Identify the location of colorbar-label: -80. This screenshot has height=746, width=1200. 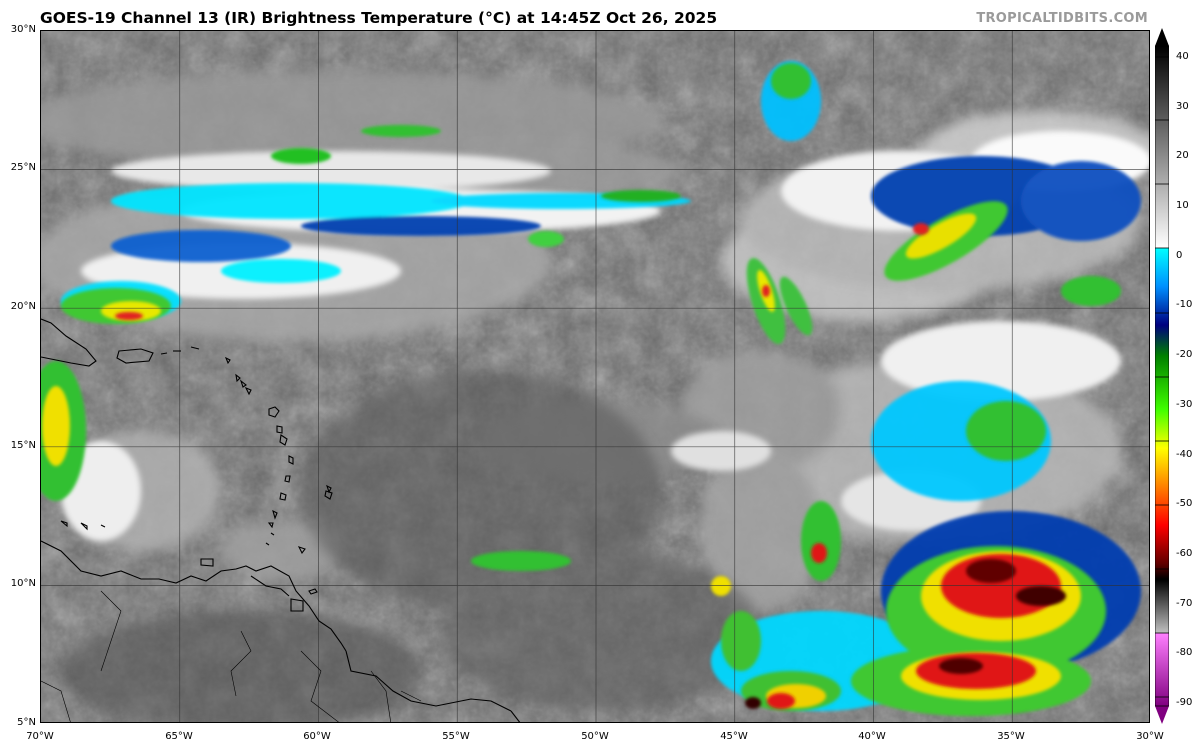
(1184, 653).